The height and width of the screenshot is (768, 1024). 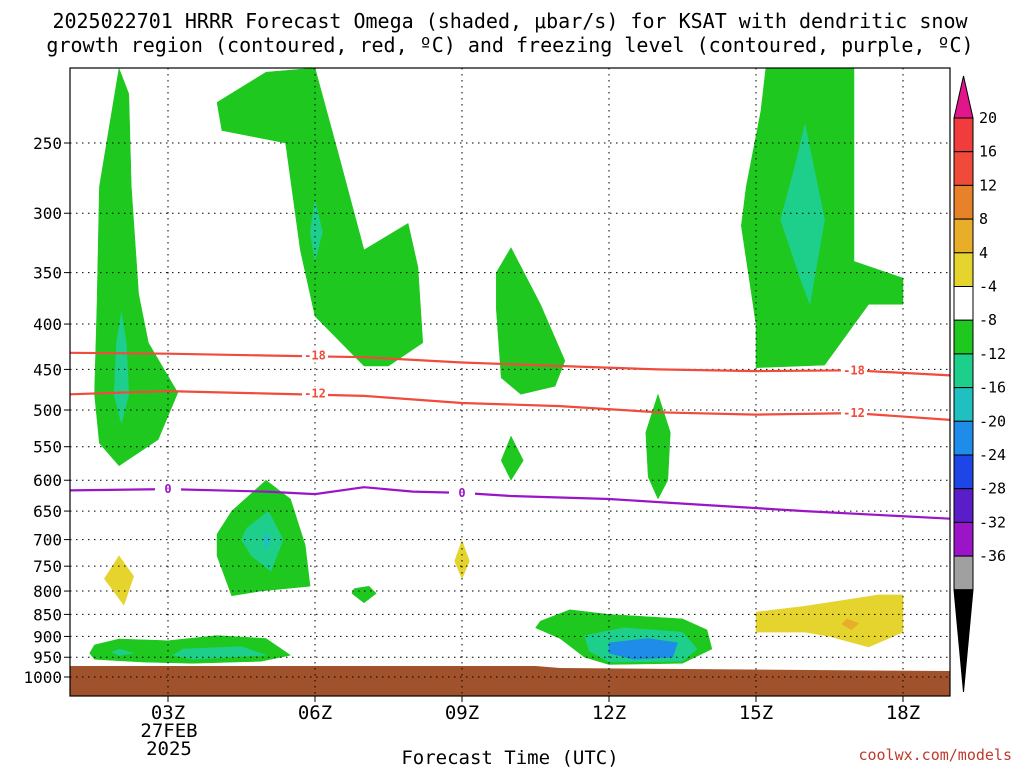 What do you see at coordinates (992, 421) in the screenshot?
I see `colorbar-label-9: -20` at bounding box center [992, 421].